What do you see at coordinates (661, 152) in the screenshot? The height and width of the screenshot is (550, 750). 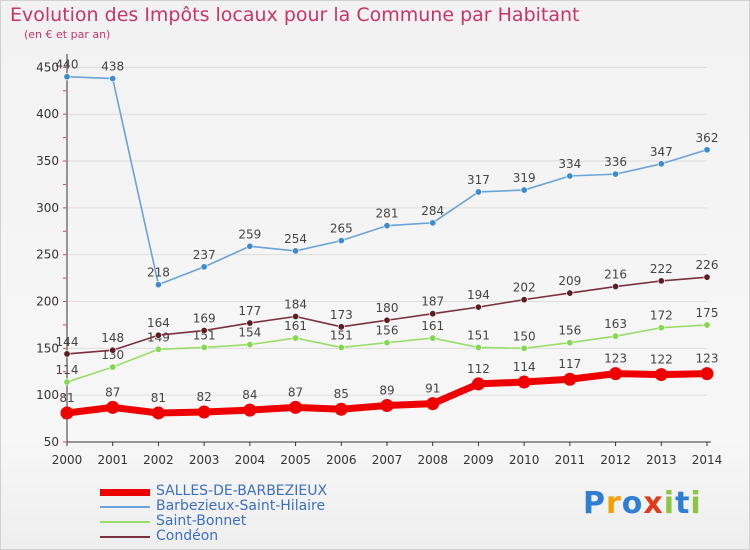 I see `data-label-barbezieux-saint-hilaire: 347` at bounding box center [661, 152].